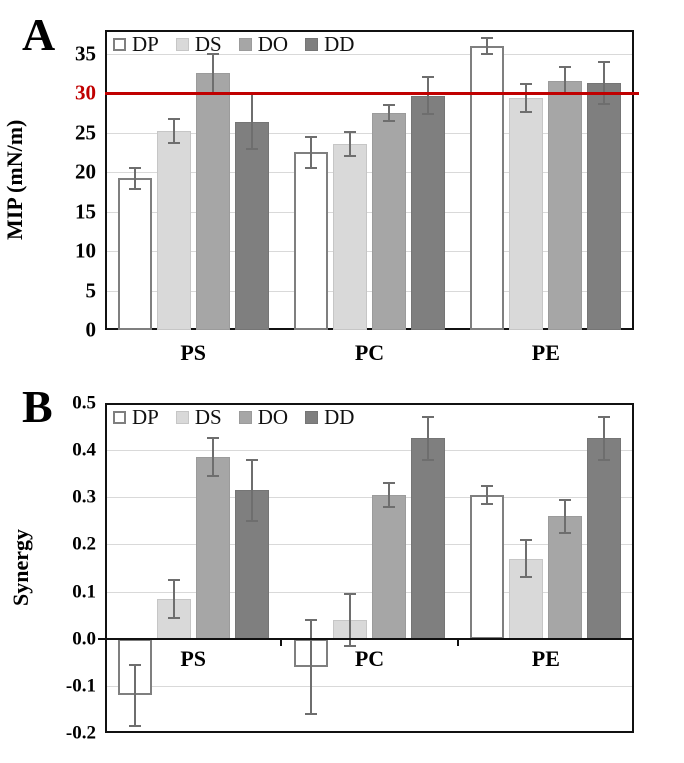 Image resolution: width=684 pixels, height=763 pixels. I want to click on y-tick-label-b-0.2: 0.2, so click(84, 544).